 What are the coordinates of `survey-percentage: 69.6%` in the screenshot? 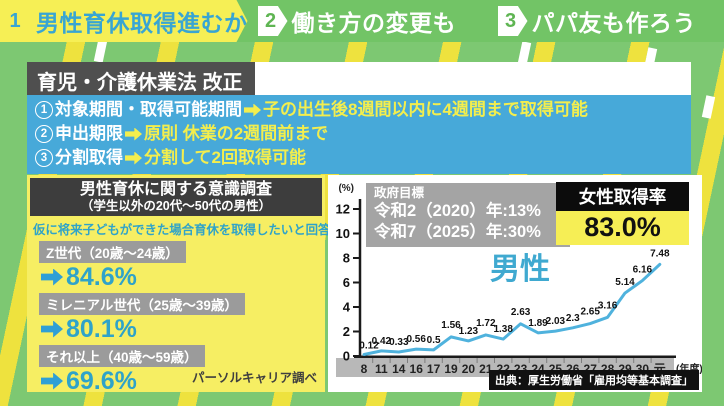 It's located at (101, 381).